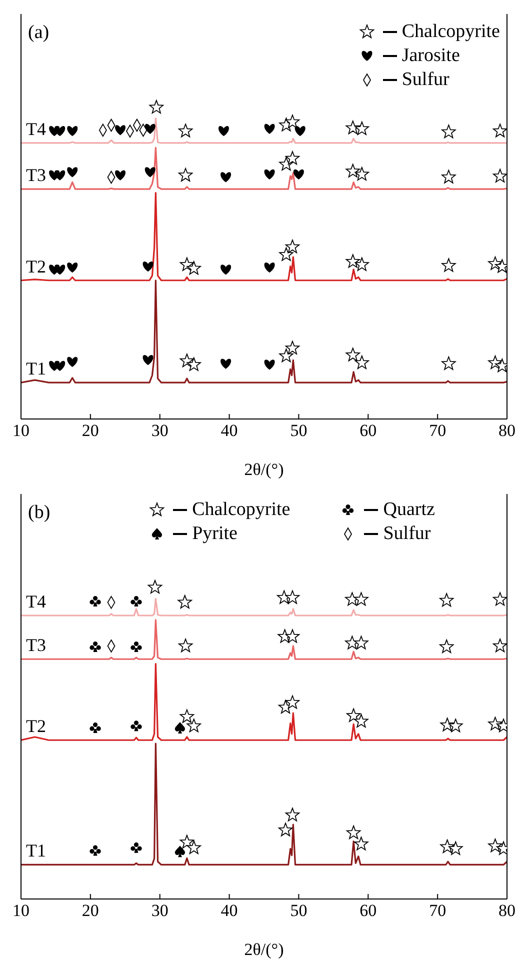 This screenshot has width=524, height=971. What do you see at coordinates (39, 33) in the screenshot?
I see `chart-title: (a)` at bounding box center [39, 33].